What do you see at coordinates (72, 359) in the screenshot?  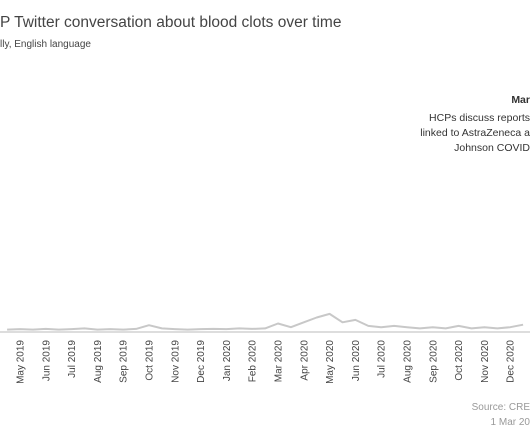 I see `x-tick-label: Jul 2019` at bounding box center [72, 359].